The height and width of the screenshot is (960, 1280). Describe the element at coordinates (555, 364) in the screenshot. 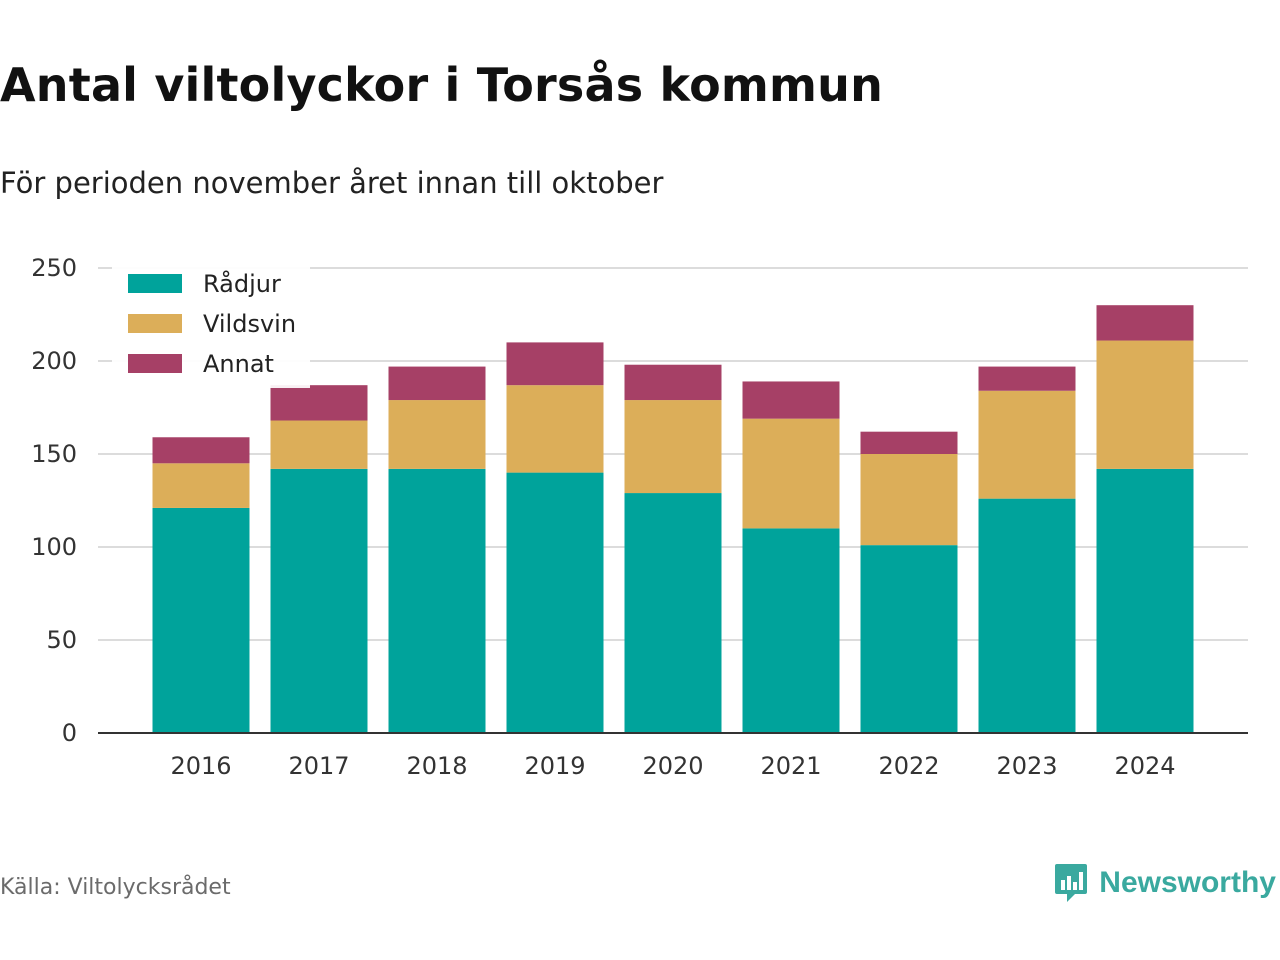

I see `bar-annat-2019` at that location.